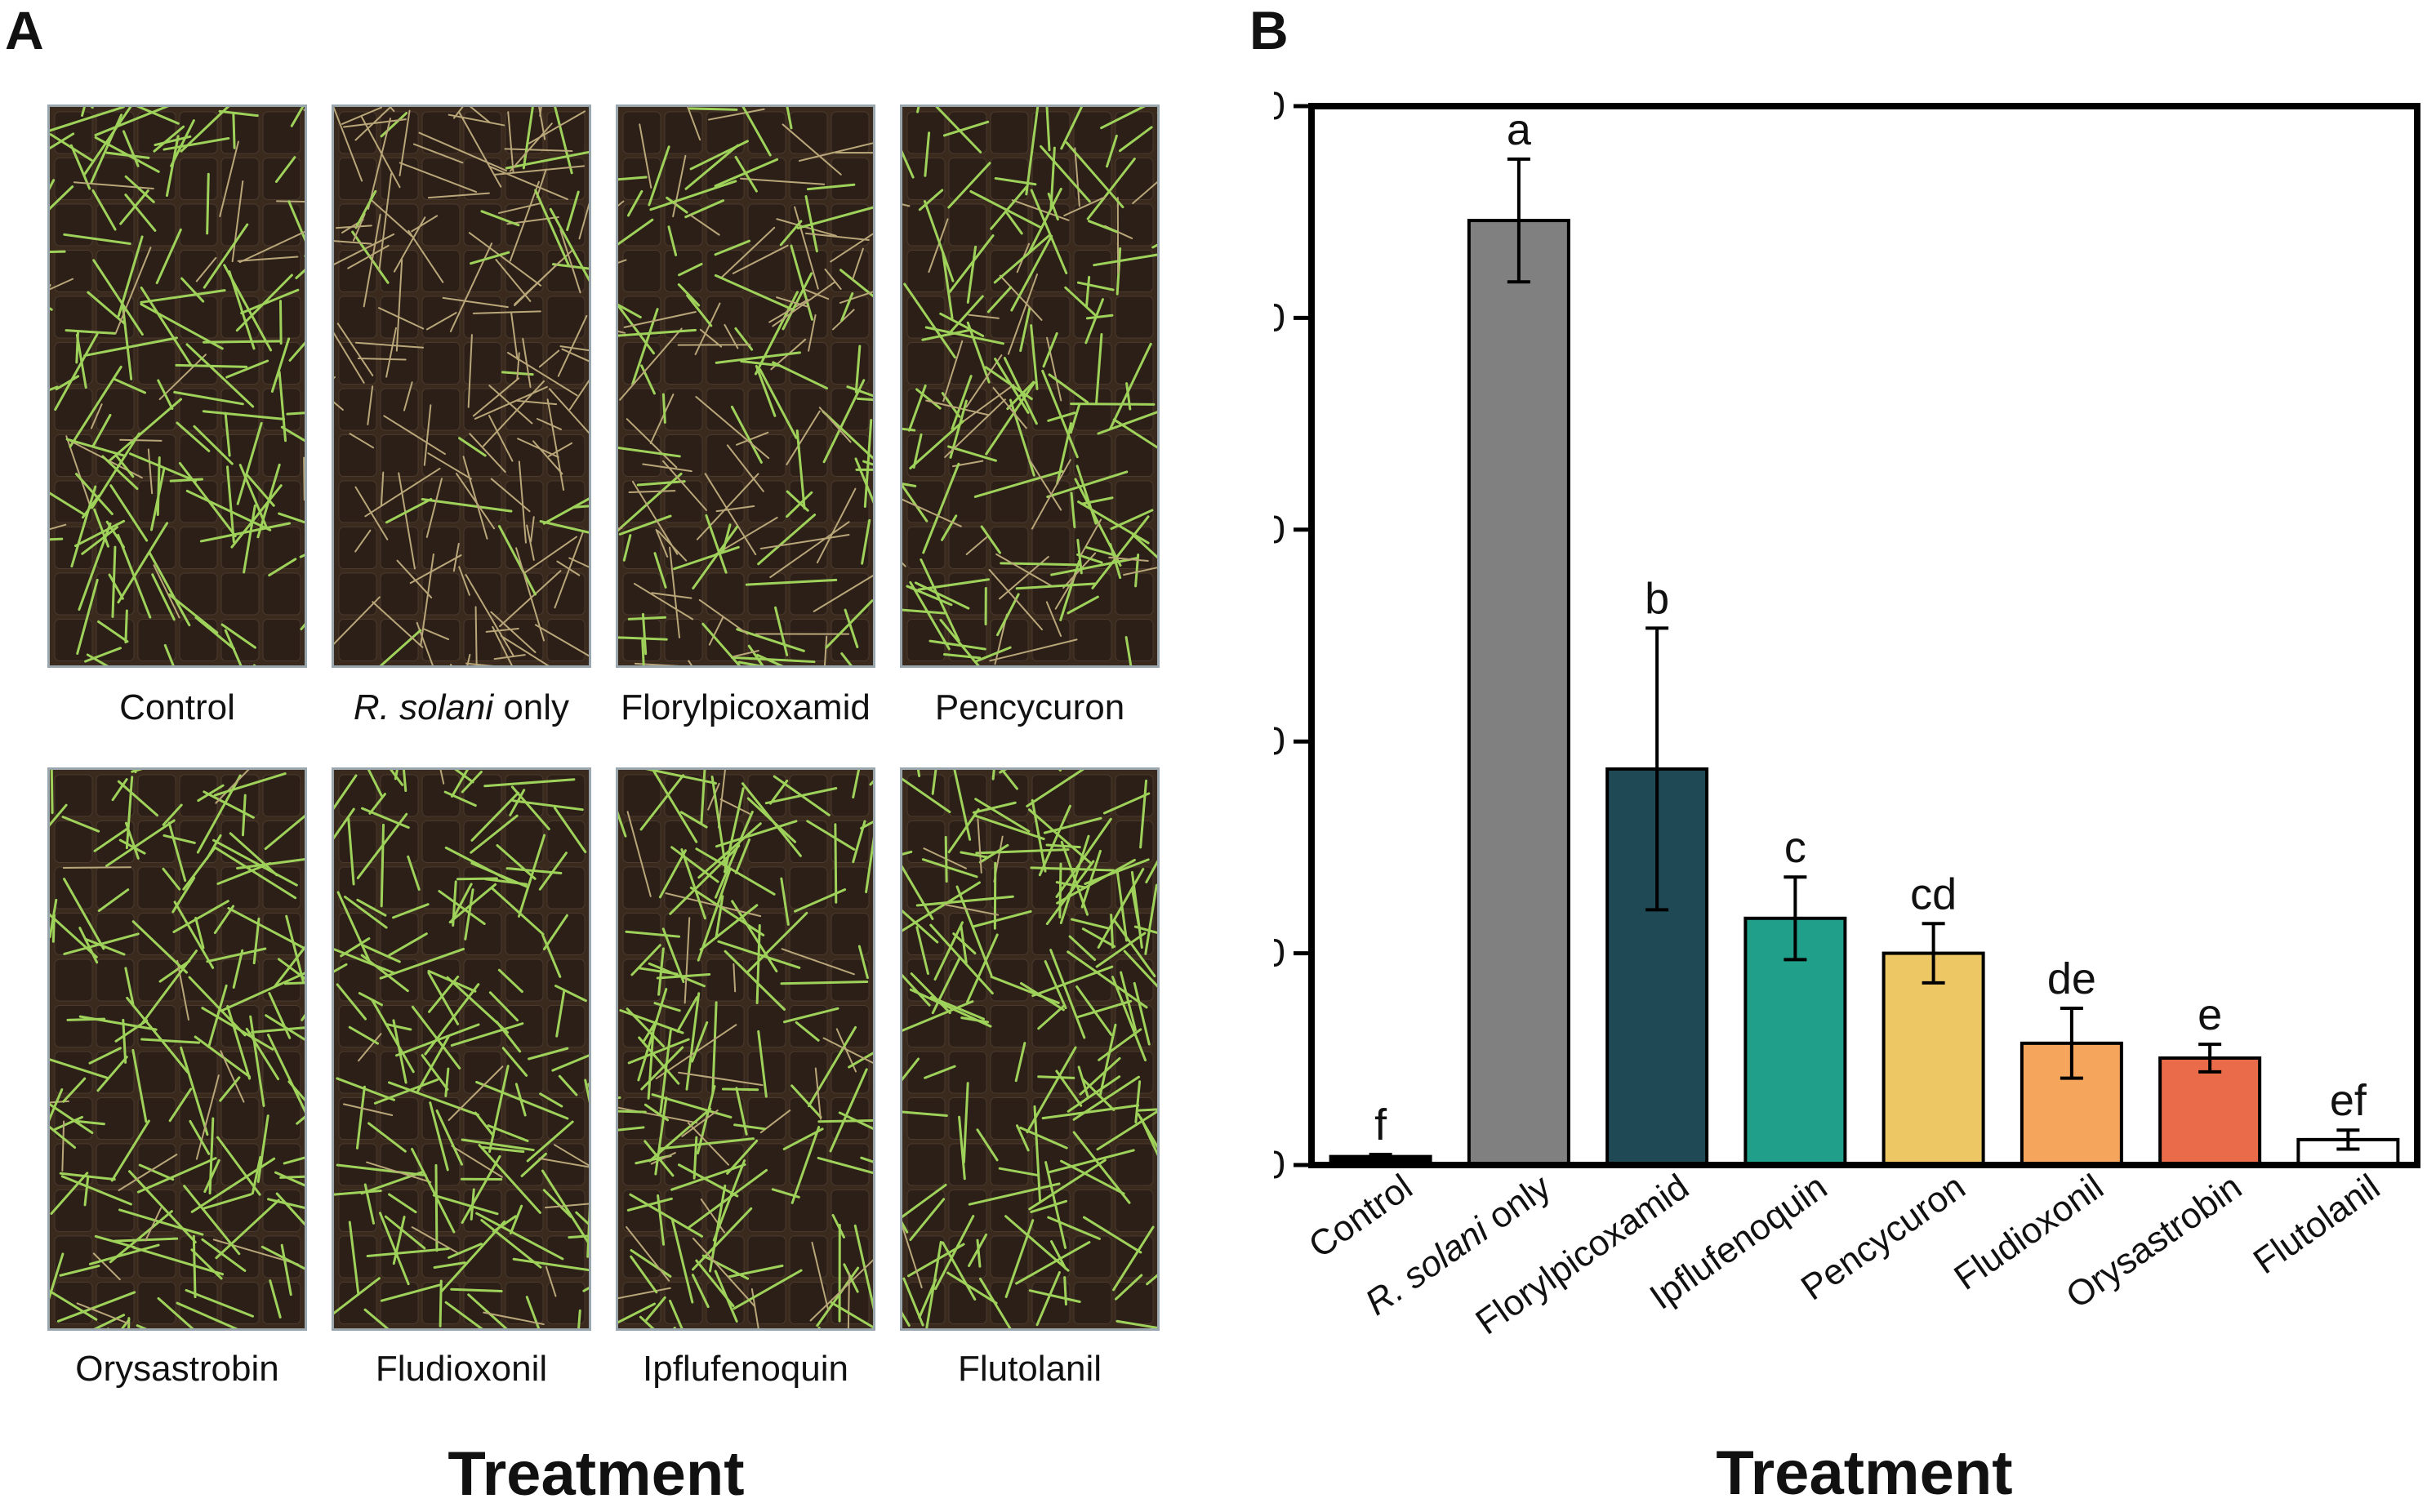 Image resolution: width=2427 pixels, height=1512 pixels. What do you see at coordinates (1933, 894) in the screenshot?
I see `significance-letter: cd` at bounding box center [1933, 894].